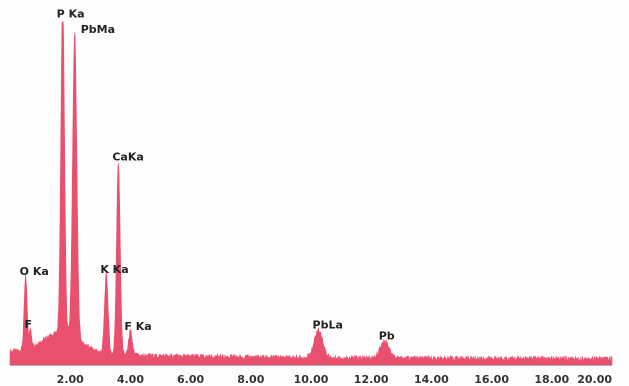 This screenshot has width=629, height=386. I want to click on peak-label: F, so click(28, 324).